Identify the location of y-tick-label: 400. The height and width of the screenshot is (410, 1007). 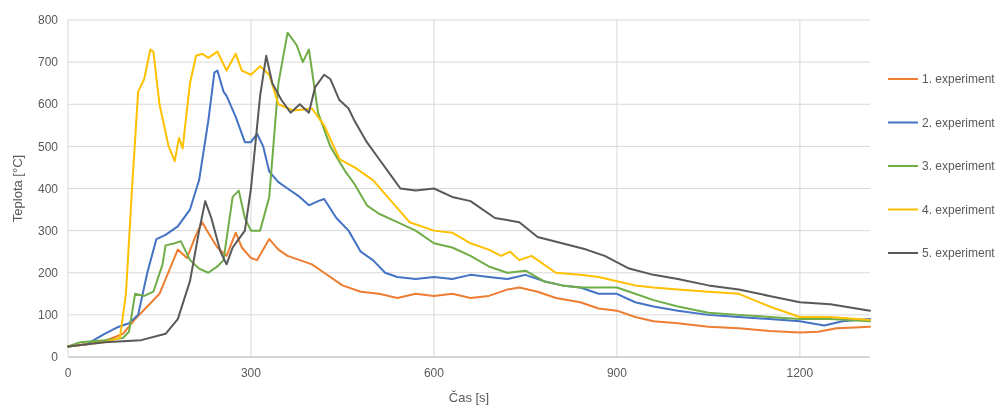
(48, 188).